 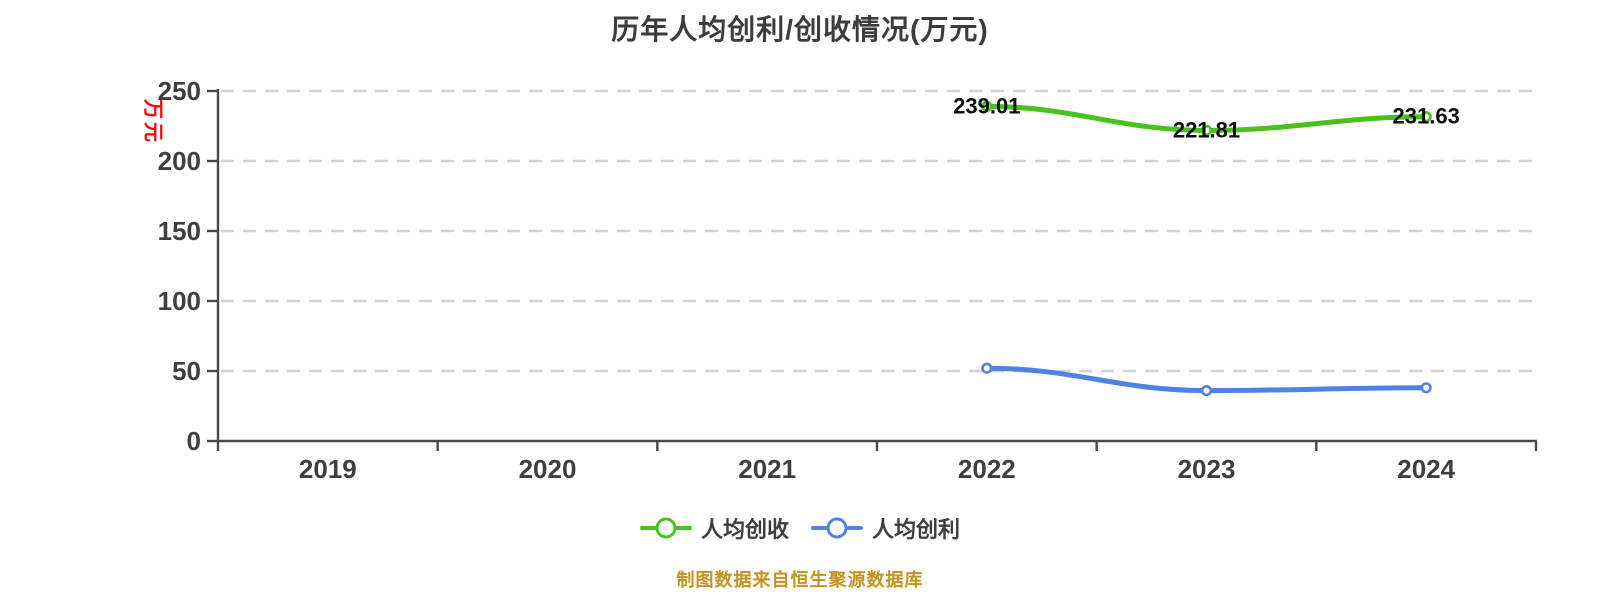 I want to click on data-point-label: 239.01, so click(x=986, y=105).